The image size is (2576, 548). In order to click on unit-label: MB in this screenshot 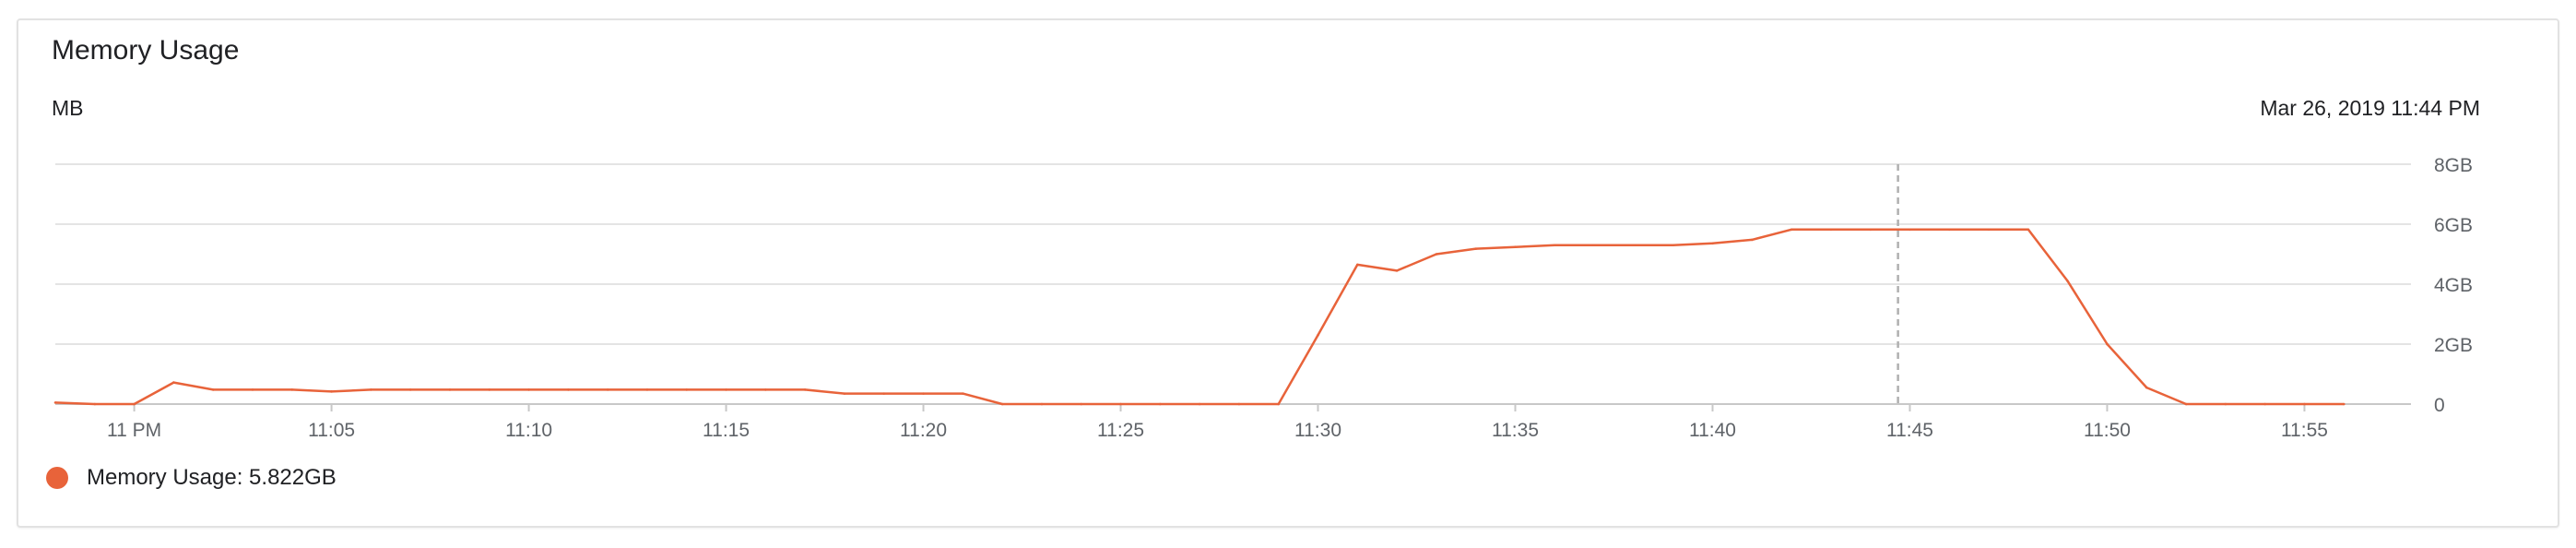, I will do `click(68, 108)`.